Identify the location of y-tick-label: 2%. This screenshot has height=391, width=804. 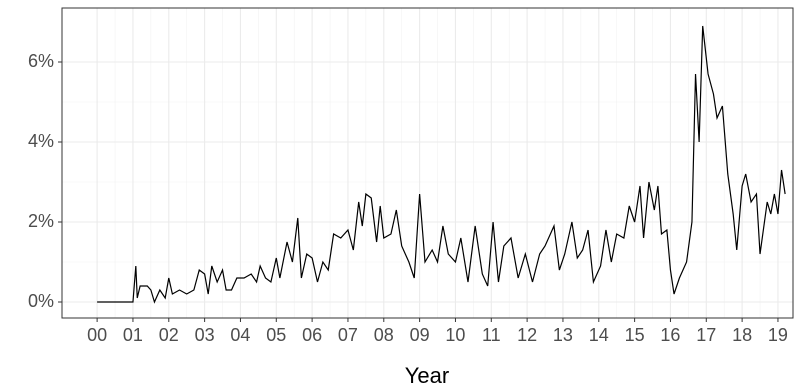
(41, 221).